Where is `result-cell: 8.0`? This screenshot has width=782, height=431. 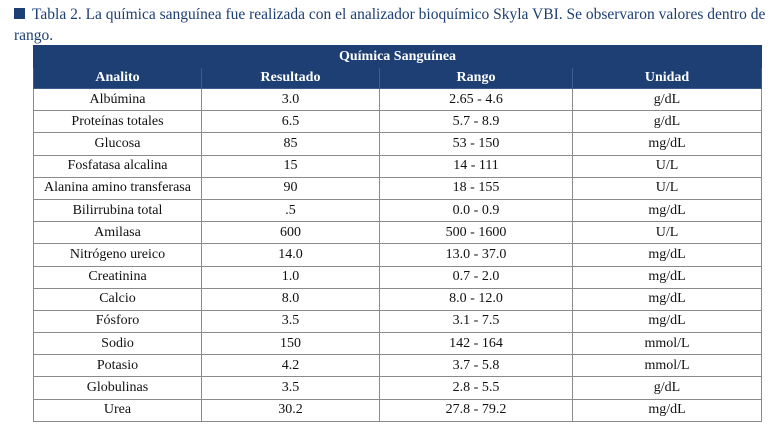 result-cell: 8.0 is located at coordinates (290, 299).